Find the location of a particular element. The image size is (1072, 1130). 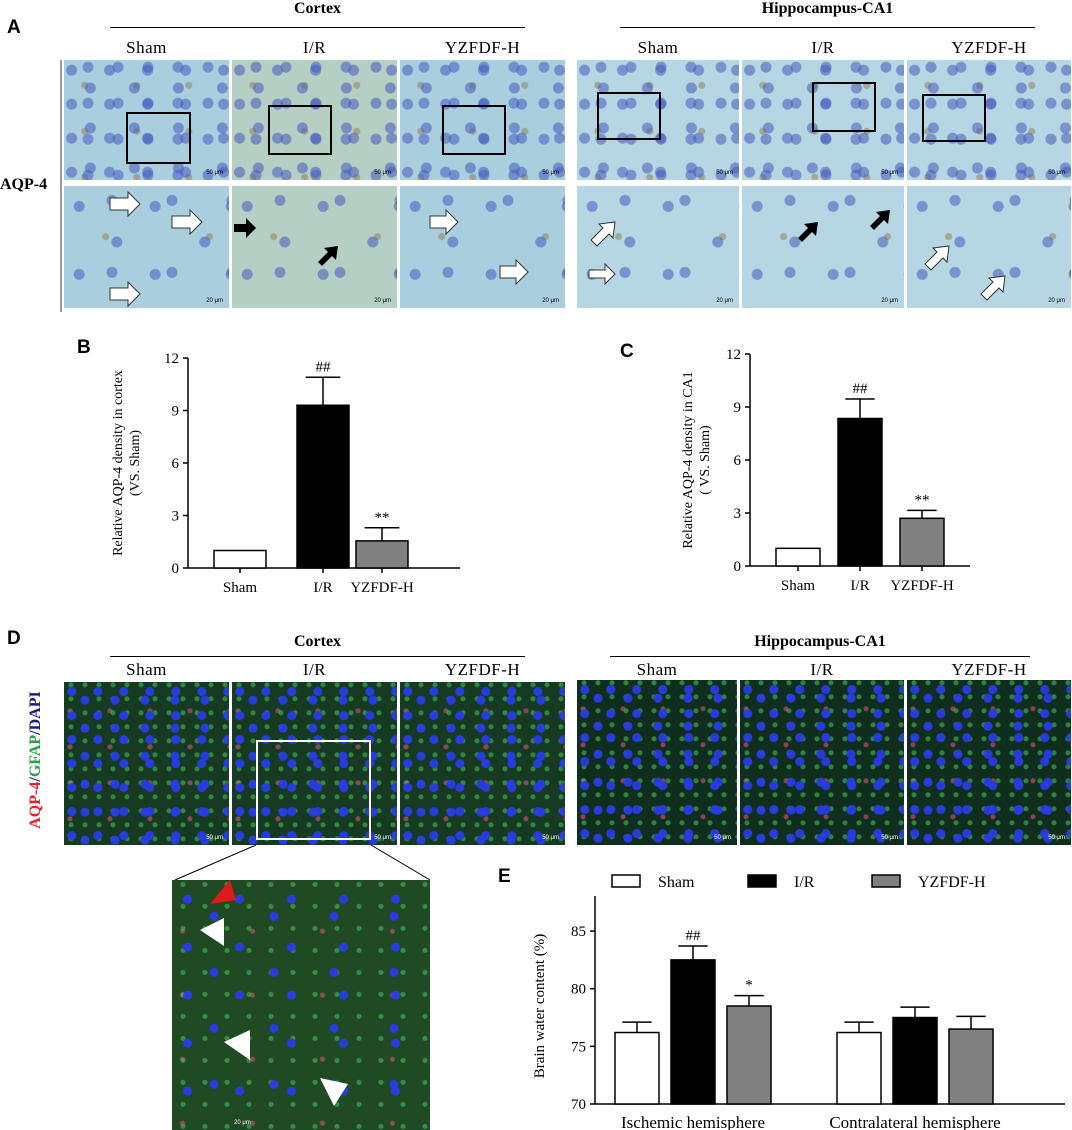

ihc-cortex-ir-zoom: 20 μm is located at coordinates (314, 247).